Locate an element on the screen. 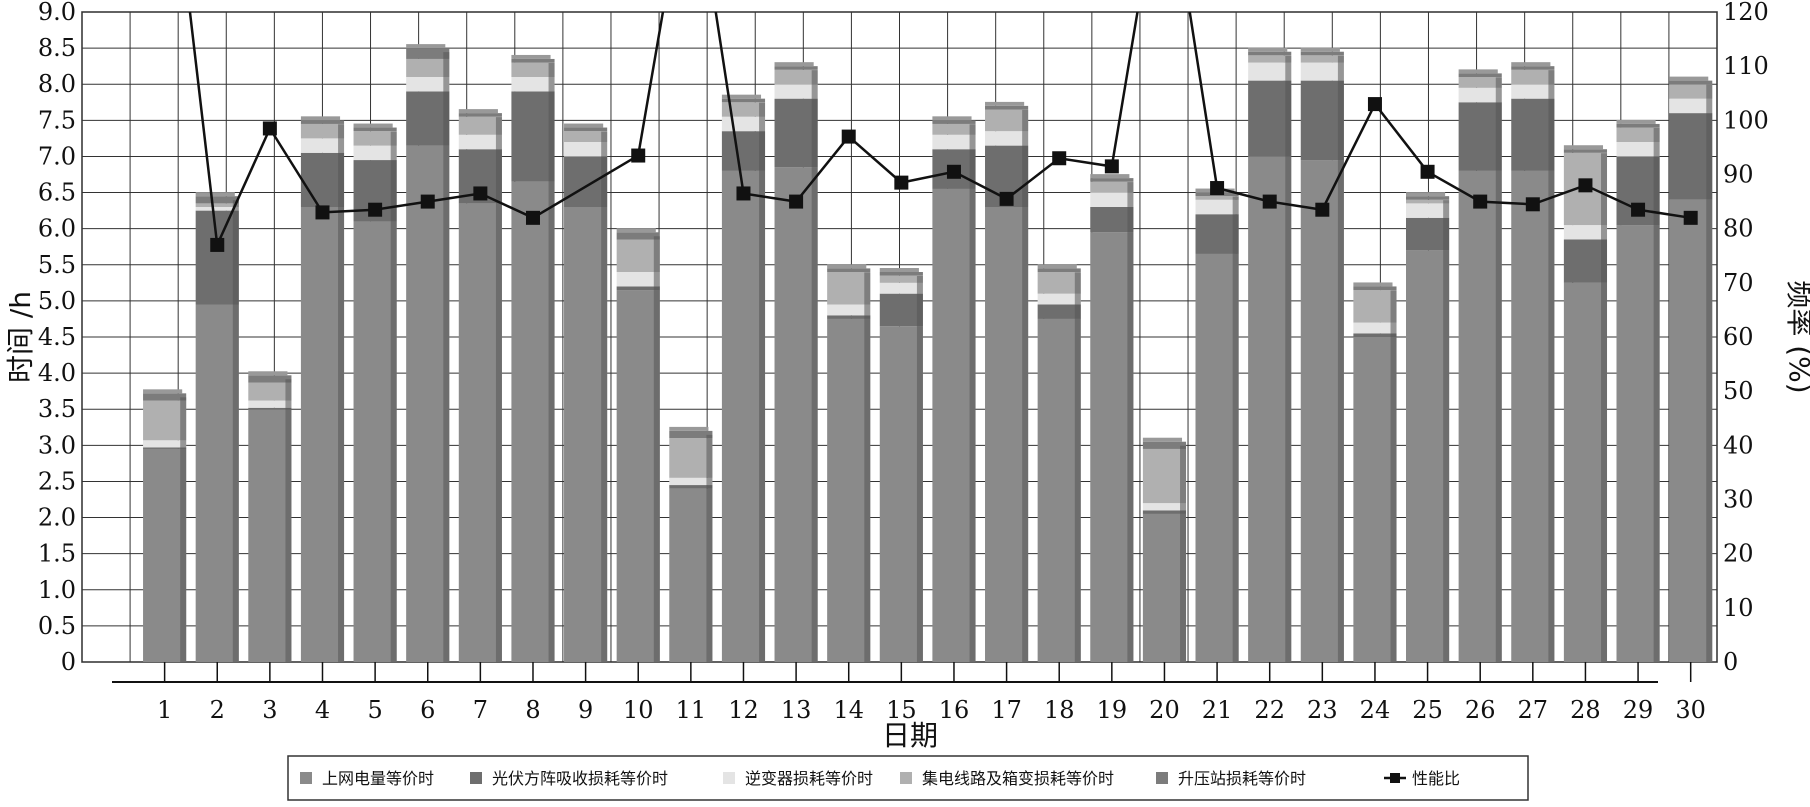 The height and width of the screenshot is (807, 1810). legend-item: 逆变器损耗等价时 is located at coordinates (798, 778).